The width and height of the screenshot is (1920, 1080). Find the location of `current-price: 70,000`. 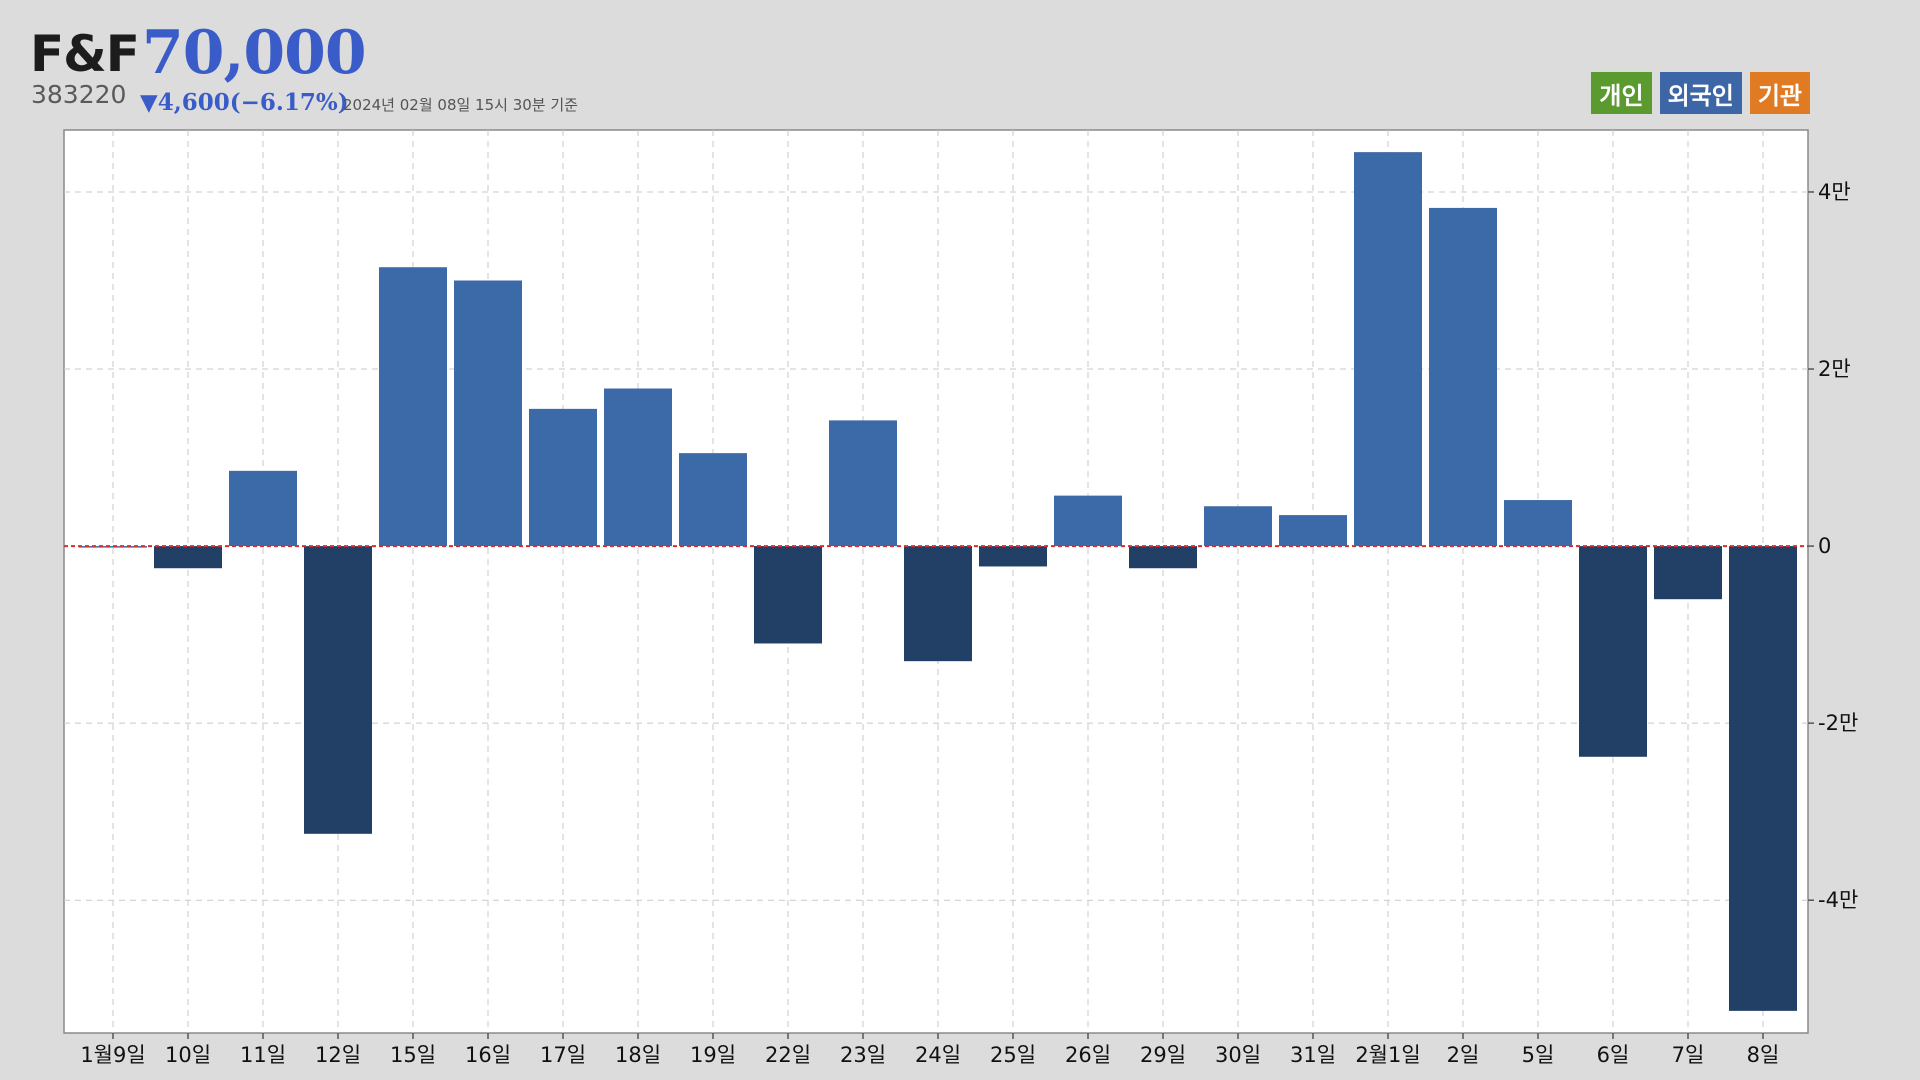

current-price: 70,000 is located at coordinates (254, 53).